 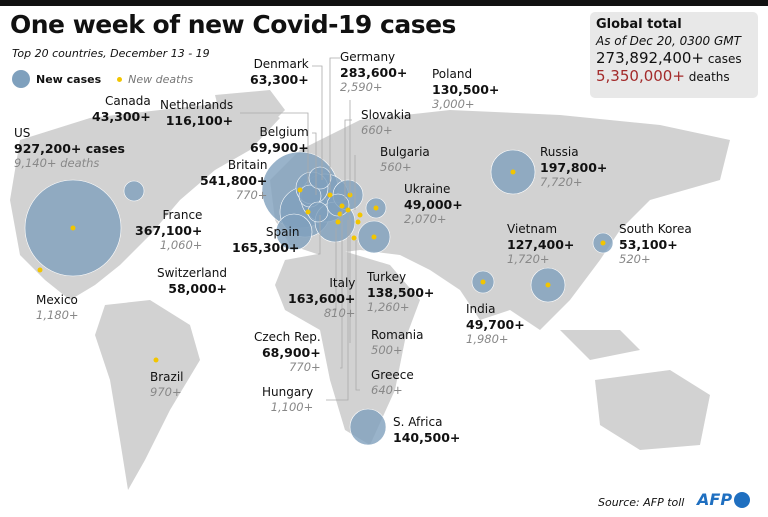 What do you see at coordinates (427, 189) in the screenshot?
I see `country-name: Ukraine` at bounding box center [427, 189].